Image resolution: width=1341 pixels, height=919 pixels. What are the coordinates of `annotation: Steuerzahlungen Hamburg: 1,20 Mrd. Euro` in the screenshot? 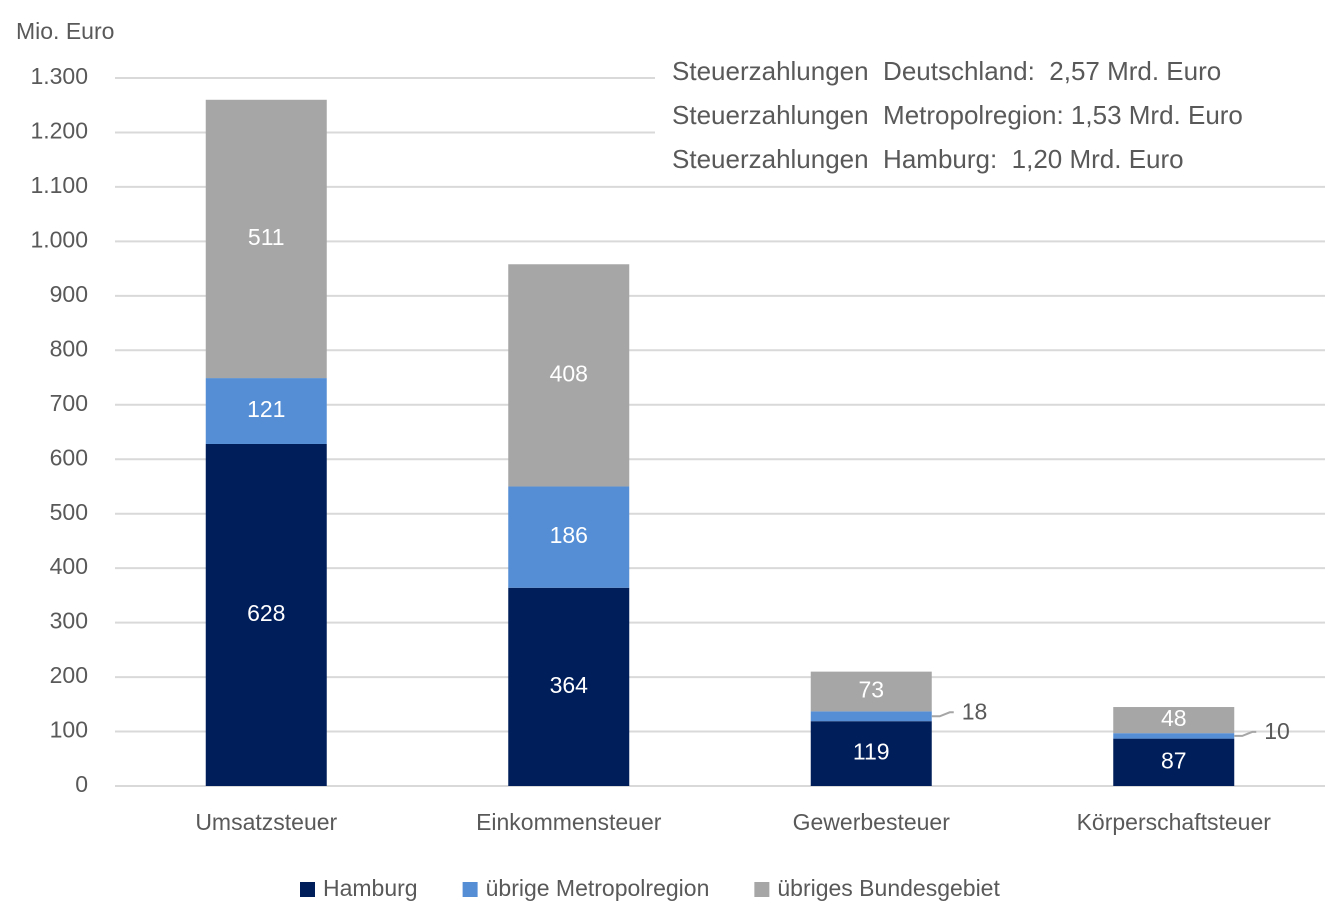 It's located at (928, 159).